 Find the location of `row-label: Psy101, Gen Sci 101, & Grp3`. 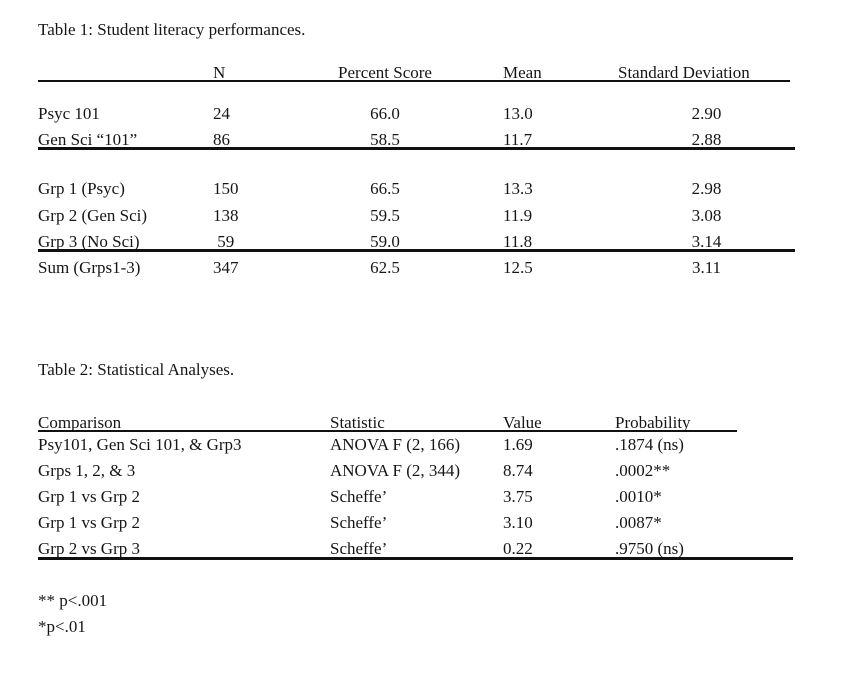

row-label: Psy101, Gen Sci 101, & Grp3 is located at coordinates (140, 444).